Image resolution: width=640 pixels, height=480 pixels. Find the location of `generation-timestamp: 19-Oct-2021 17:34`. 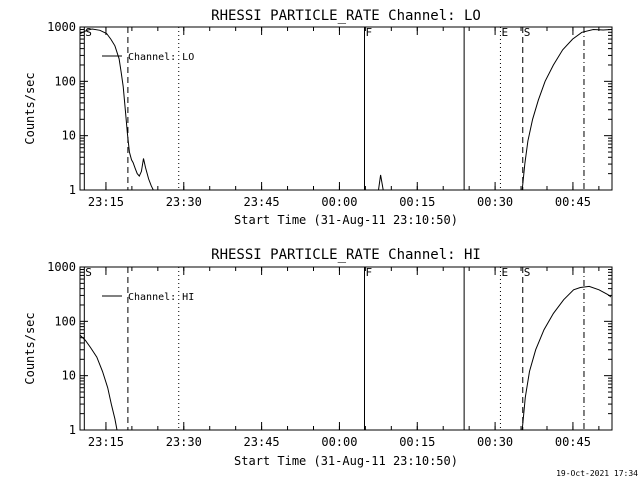

generation-timestamp: 19-Oct-2021 17:34 is located at coordinates (597, 473).